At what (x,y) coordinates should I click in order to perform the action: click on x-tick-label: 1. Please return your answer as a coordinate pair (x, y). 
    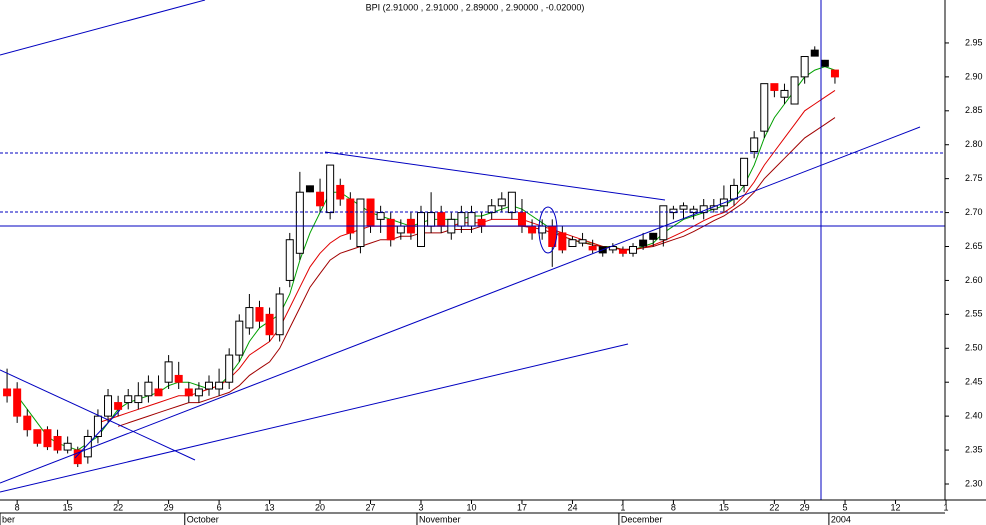
    Looking at the image, I should click on (946, 507).